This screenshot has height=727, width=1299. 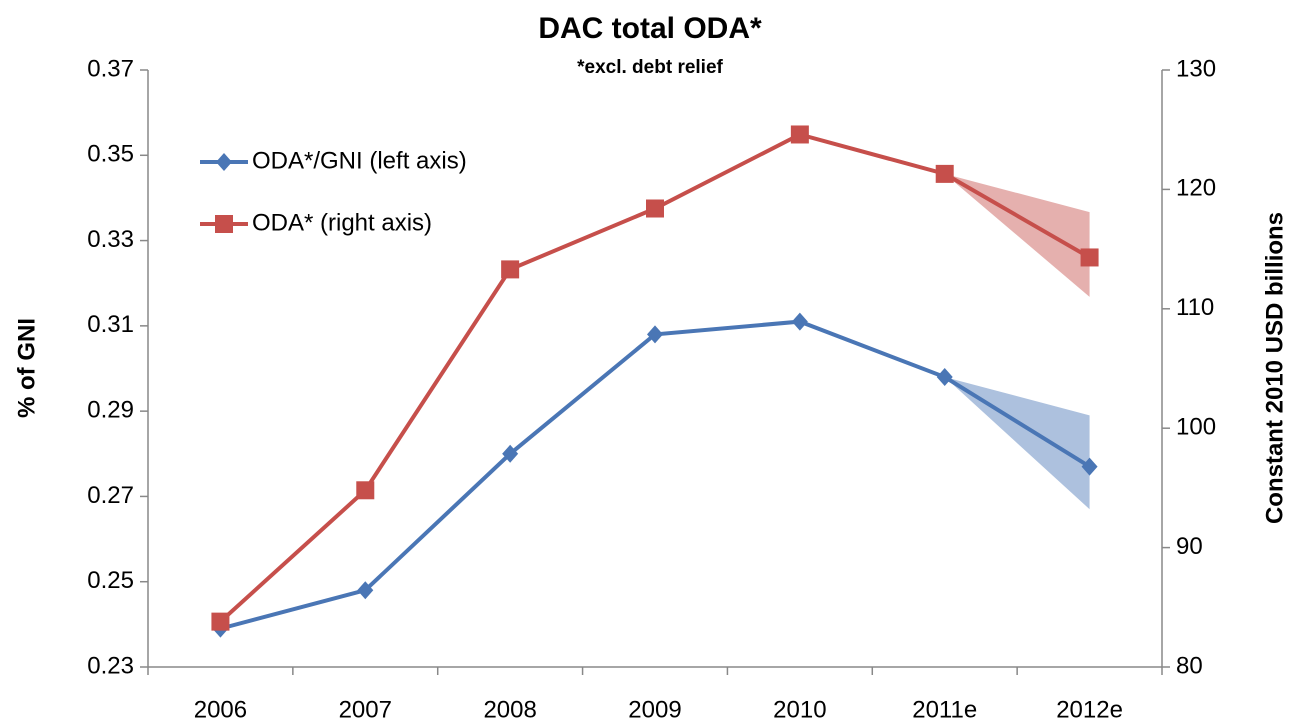 What do you see at coordinates (110, 324) in the screenshot?
I see `y-tick-label: 0.31` at bounding box center [110, 324].